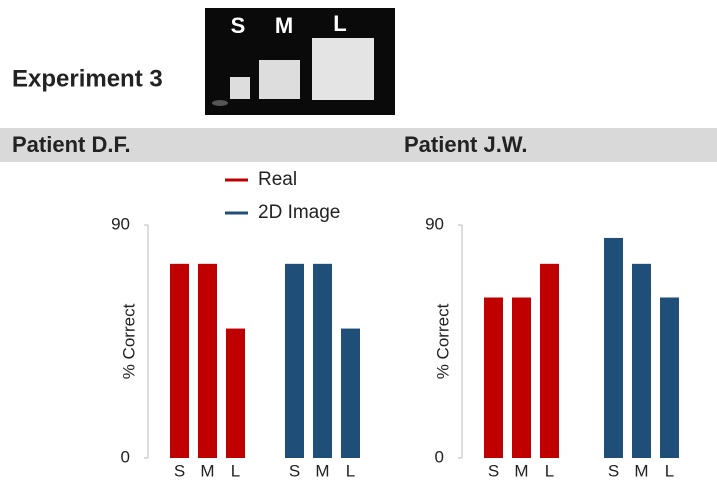 This screenshot has height=491, width=717. Describe the element at coordinates (343, 69) in the screenshot. I see `cube-large` at that location.